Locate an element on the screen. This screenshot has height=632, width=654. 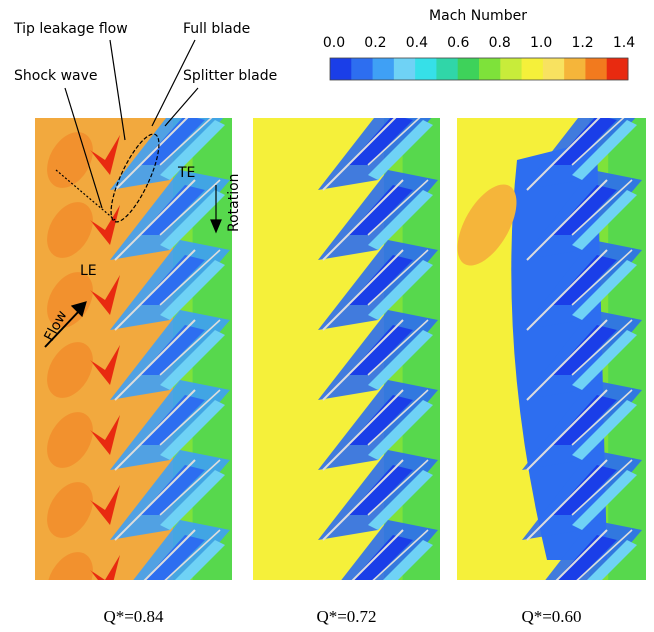
colorbar-frame is located at coordinates (479, 69).